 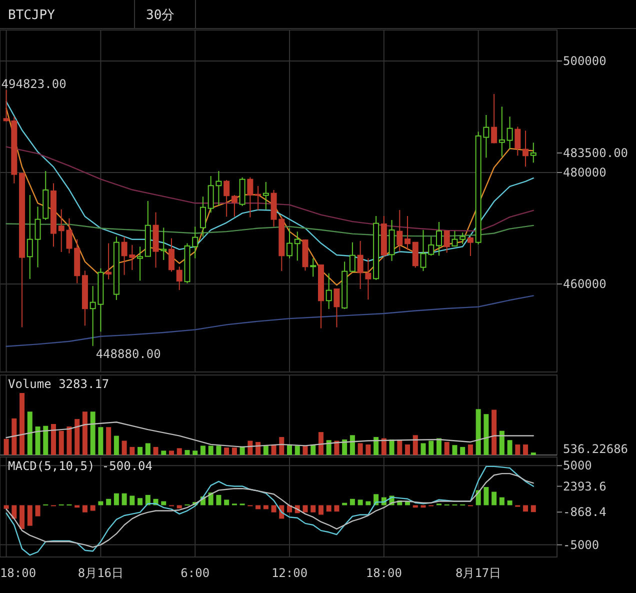 I want to click on y-tick-label: -5000, so click(x=581, y=545).